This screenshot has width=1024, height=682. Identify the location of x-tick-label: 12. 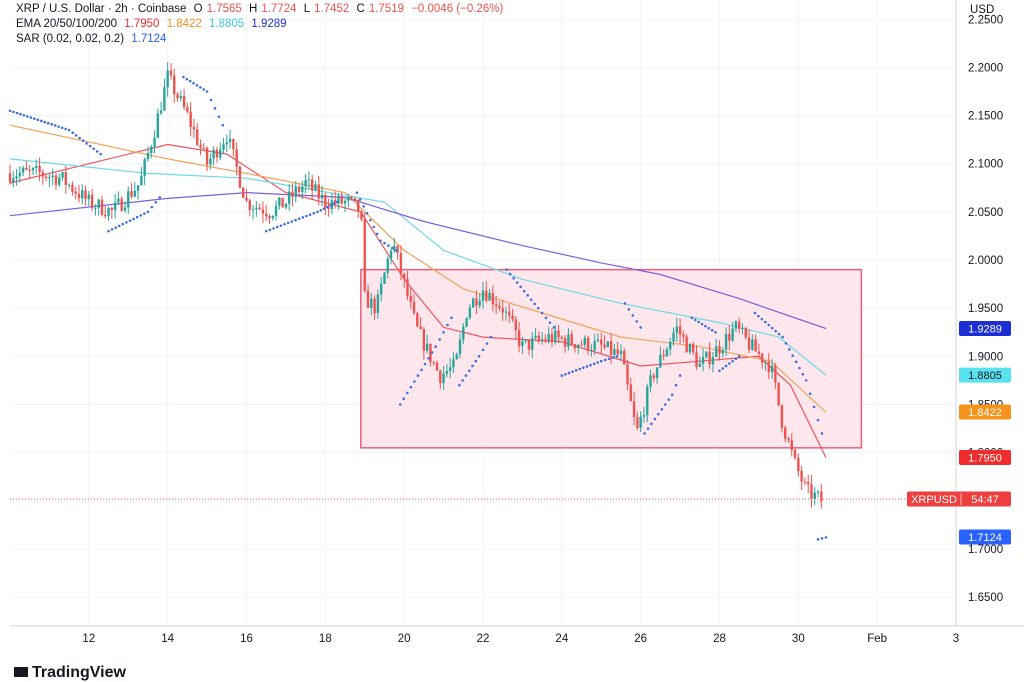
(88, 639).